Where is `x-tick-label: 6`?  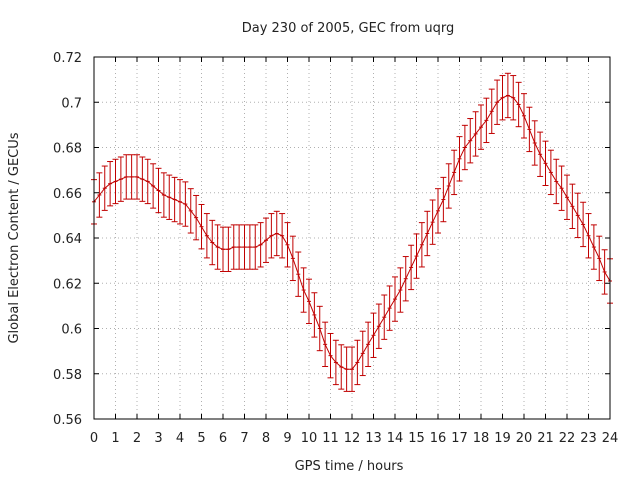
x-tick-label: 6 is located at coordinates (223, 438).